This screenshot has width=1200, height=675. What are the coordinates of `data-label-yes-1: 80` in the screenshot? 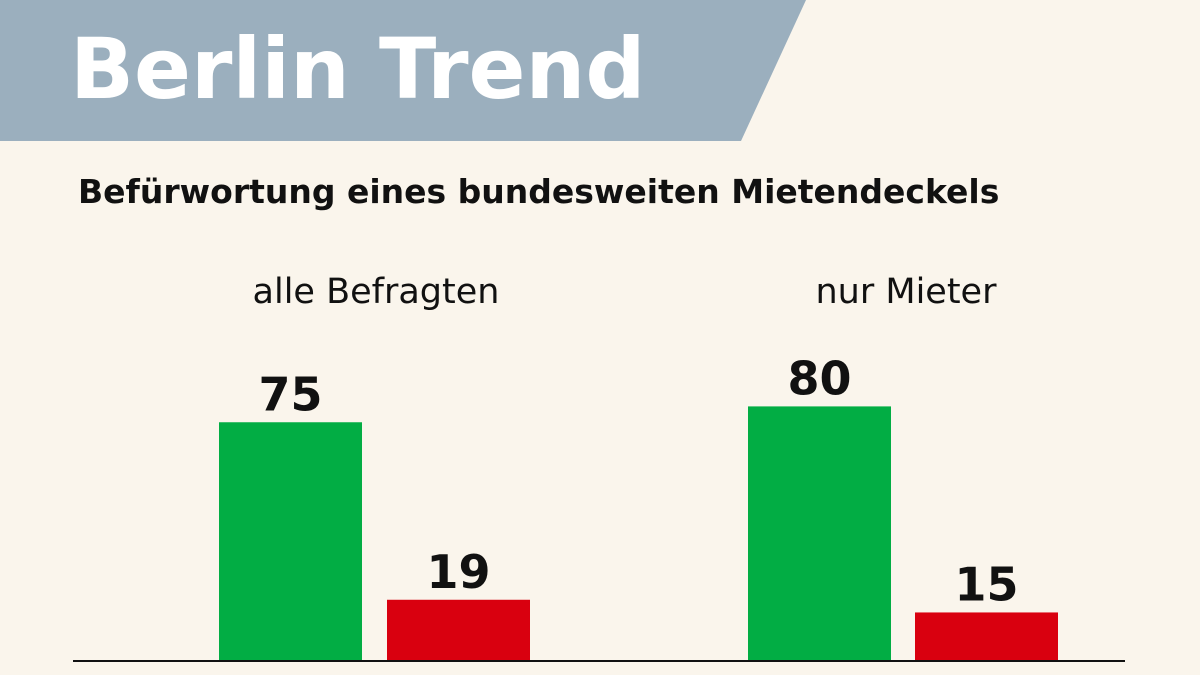 It's located at (819, 378).